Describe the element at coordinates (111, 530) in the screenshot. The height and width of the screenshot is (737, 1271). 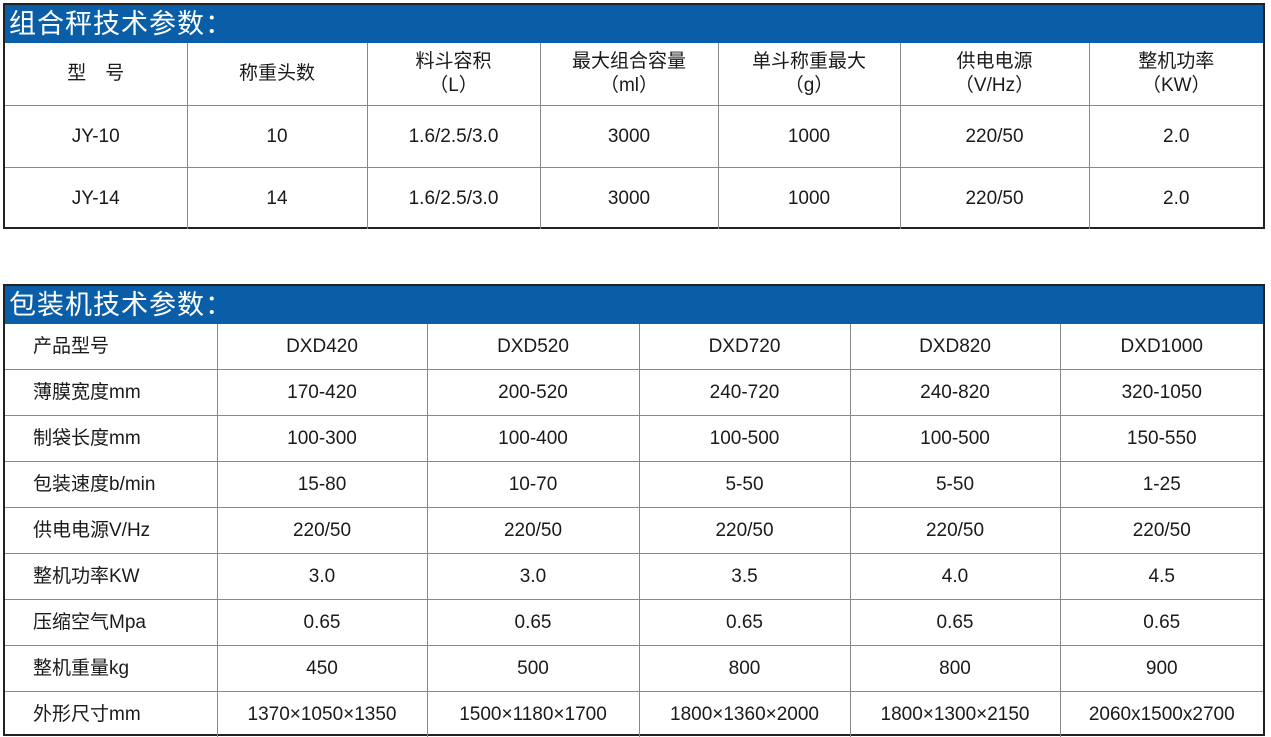
I see `row-label: 供电电源V/Hz` at that location.